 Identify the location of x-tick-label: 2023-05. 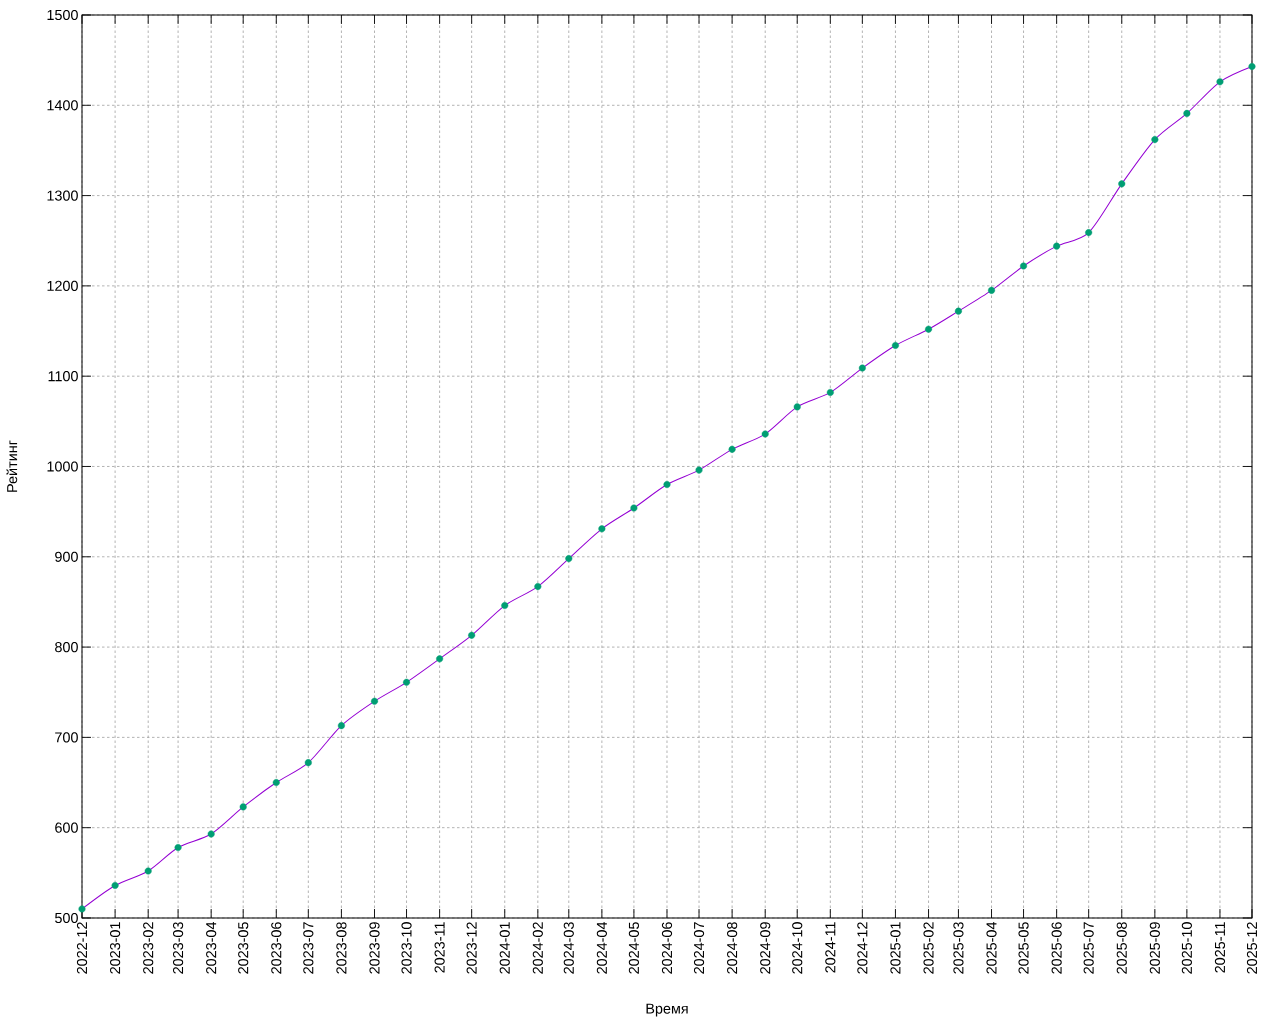
(243, 948).